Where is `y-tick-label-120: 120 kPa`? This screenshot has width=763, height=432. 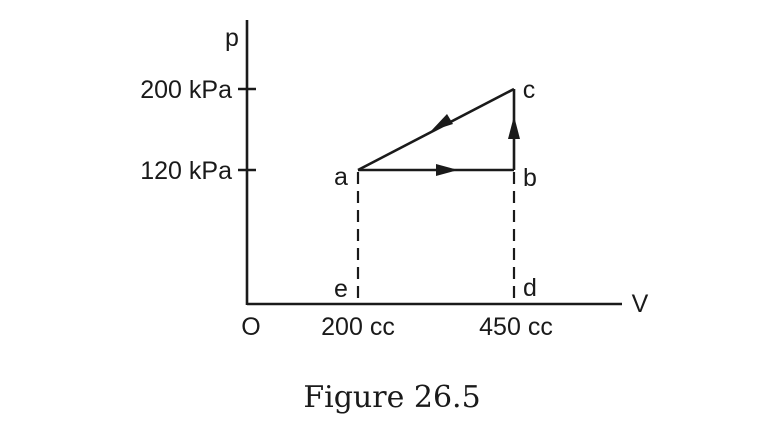 y-tick-label-120: 120 kPa is located at coordinates (186, 171).